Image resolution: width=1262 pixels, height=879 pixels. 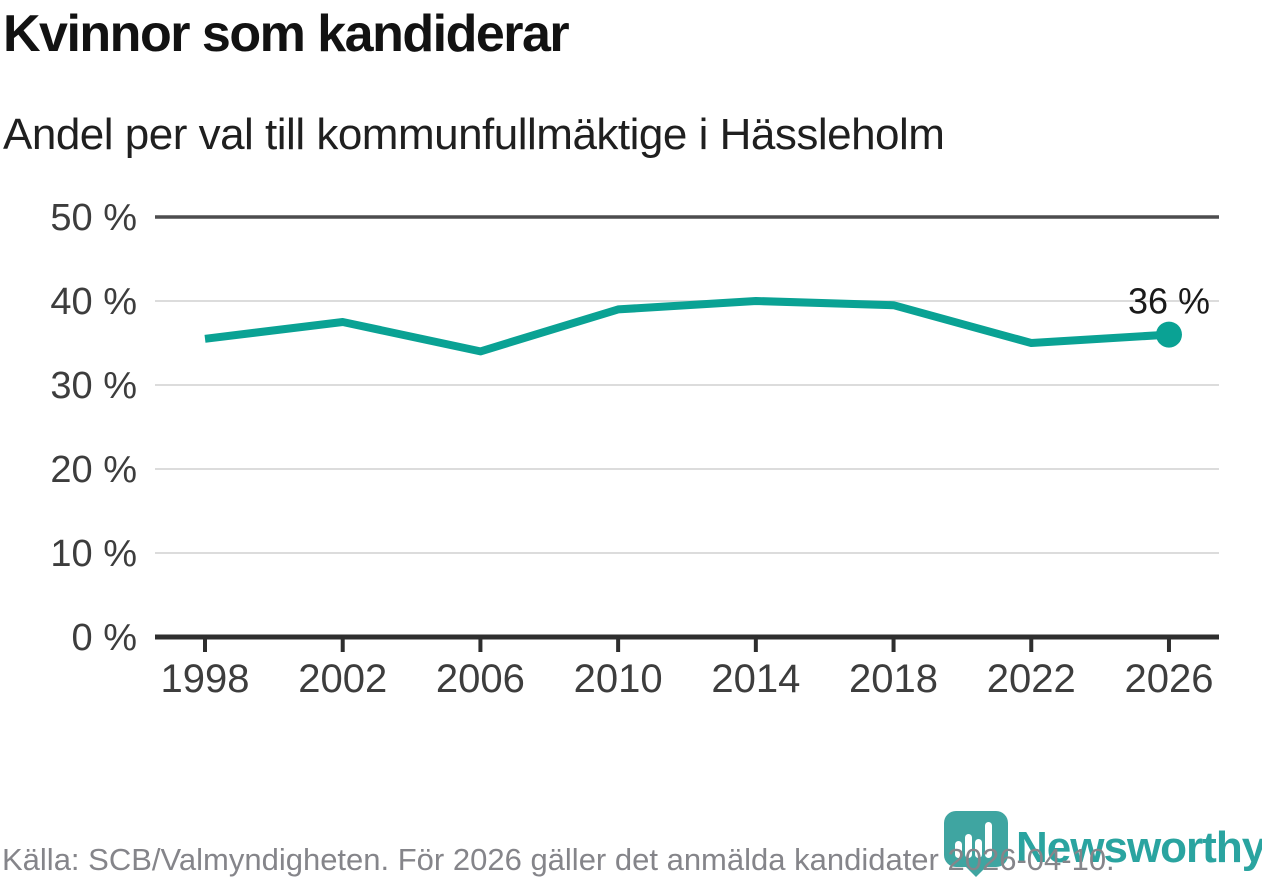 I want to click on y-tick-label: 10 %, so click(x=93, y=554).